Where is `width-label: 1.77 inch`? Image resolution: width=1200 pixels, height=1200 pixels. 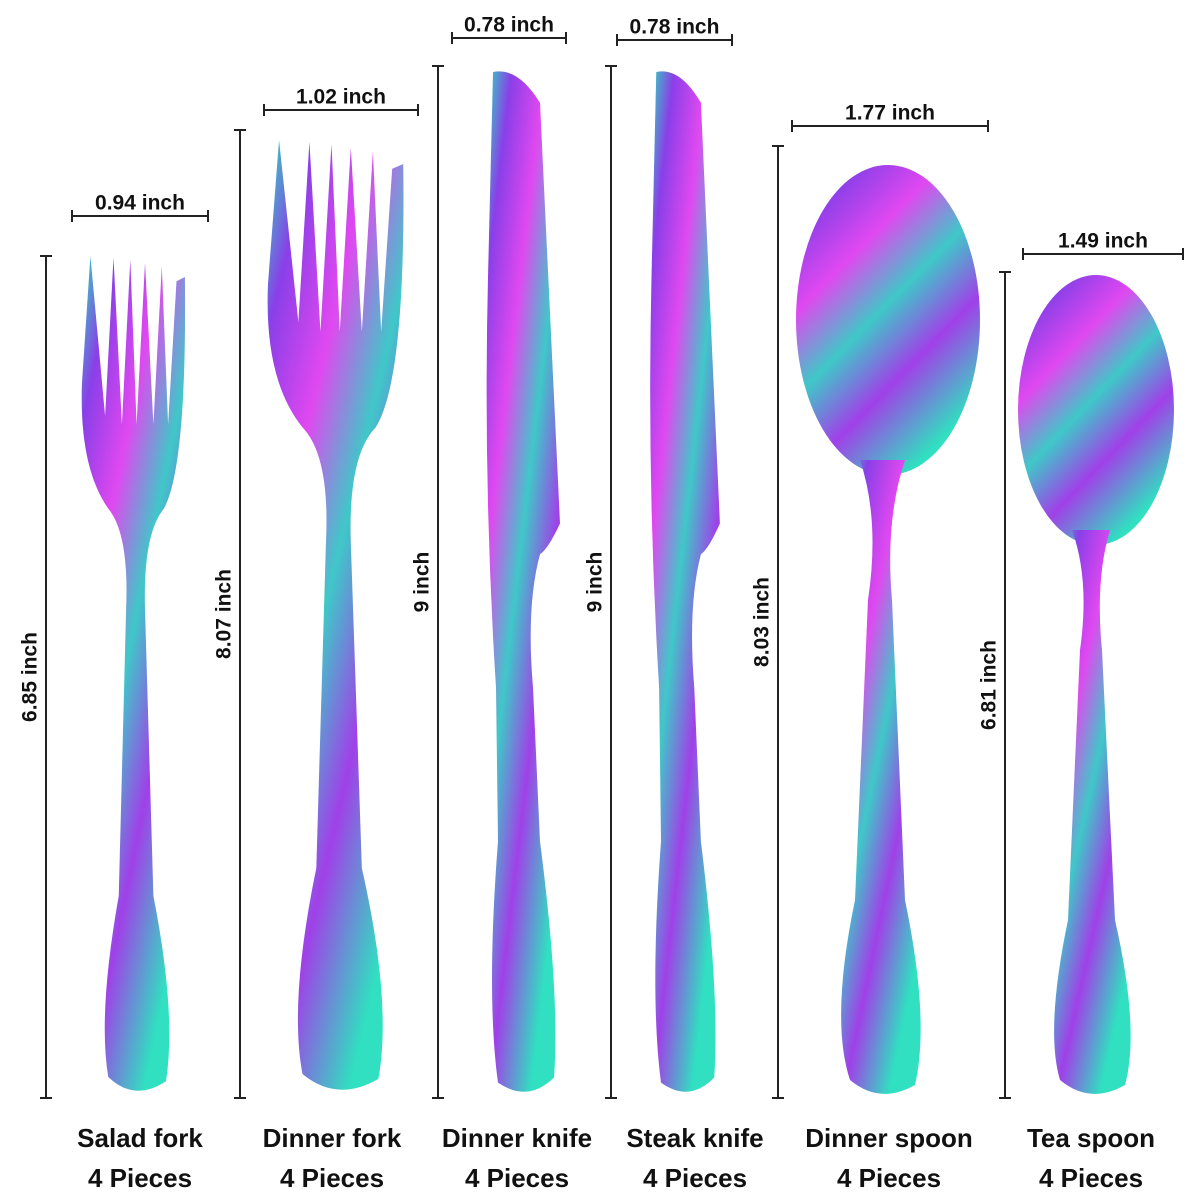
width-label: 1.77 inch is located at coordinates (890, 113).